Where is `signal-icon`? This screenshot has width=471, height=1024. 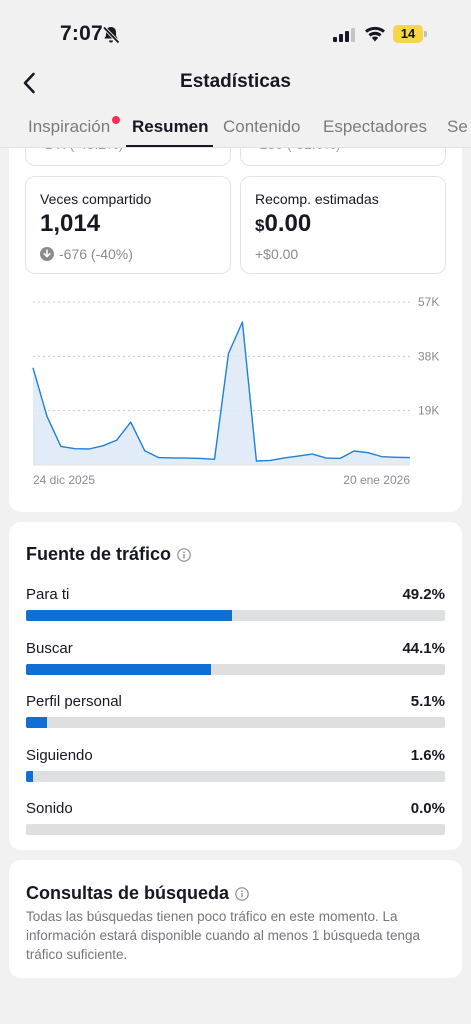
signal-icon is located at coordinates (344, 35).